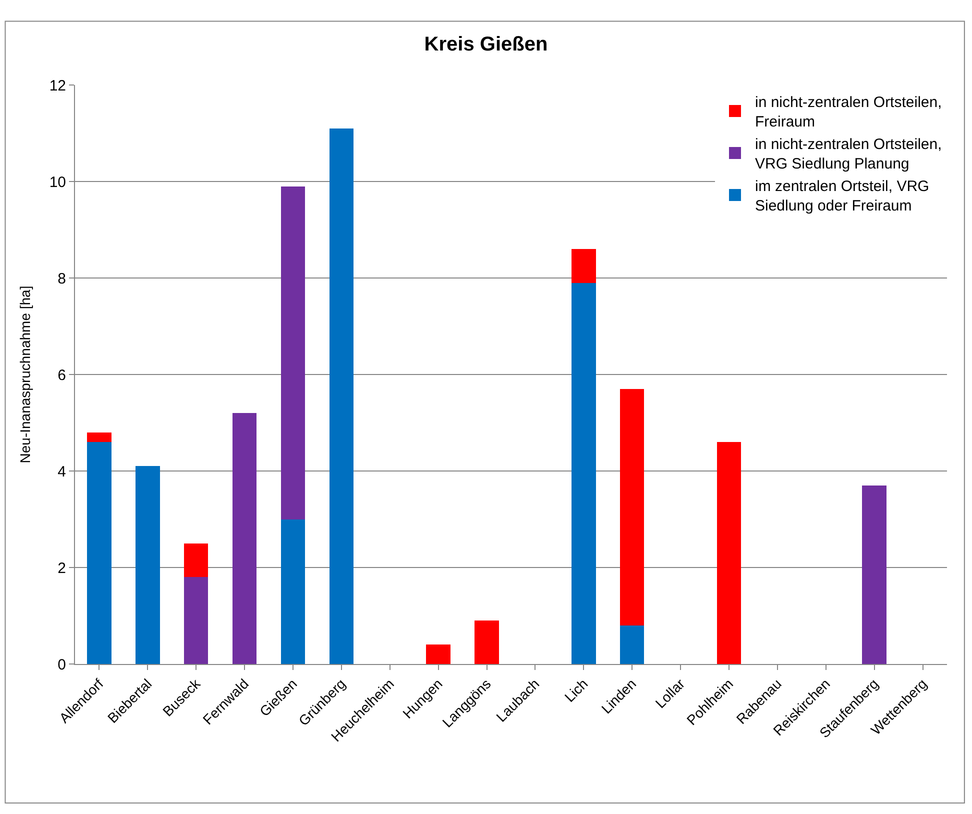  Describe the element at coordinates (486, 45) in the screenshot. I see `chart-title: Kreis Gießen` at that location.